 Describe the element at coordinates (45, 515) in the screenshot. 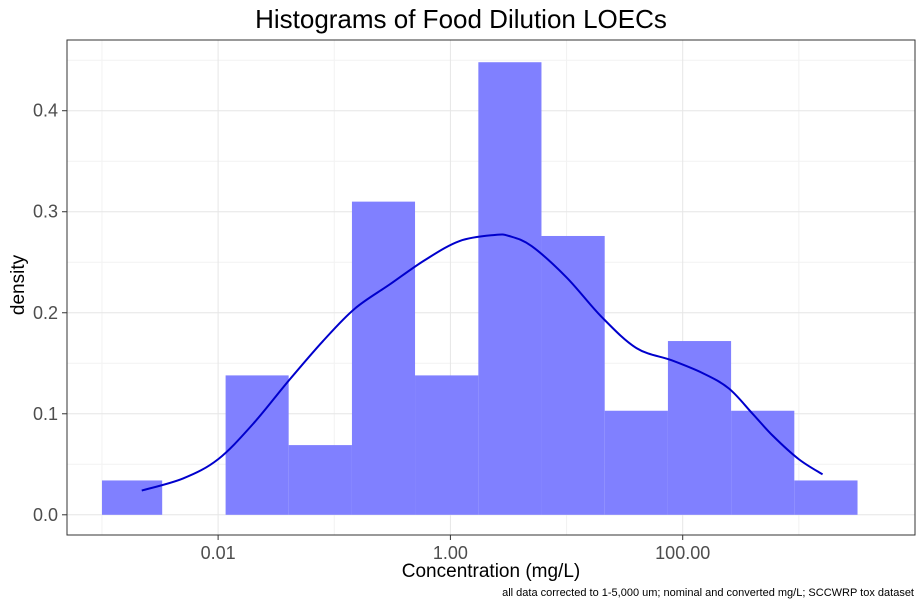

I see `y-tick-label: 0.0` at that location.